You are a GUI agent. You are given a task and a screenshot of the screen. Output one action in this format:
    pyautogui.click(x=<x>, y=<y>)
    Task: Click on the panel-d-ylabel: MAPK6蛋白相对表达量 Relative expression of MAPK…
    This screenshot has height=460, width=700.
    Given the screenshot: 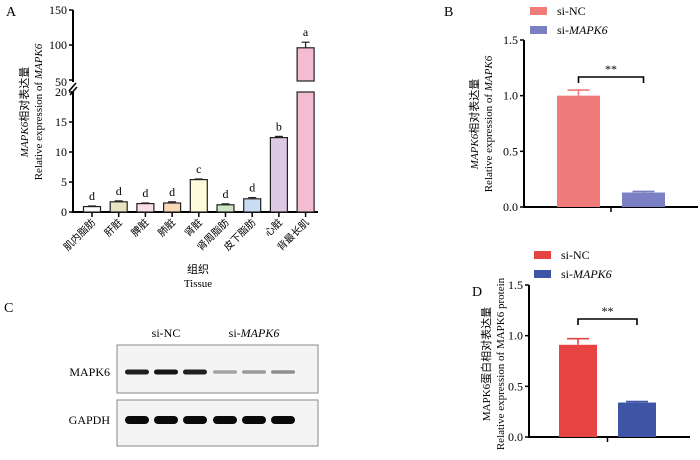 What is the action you would take?
    pyautogui.click(x=493, y=363)
    